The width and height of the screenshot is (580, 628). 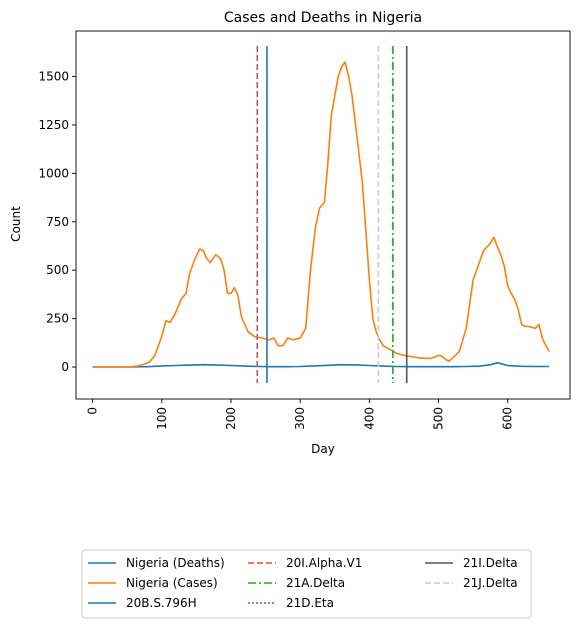 What do you see at coordinates (93, 411) in the screenshot?
I see `x-tick-label-0: 0` at bounding box center [93, 411].